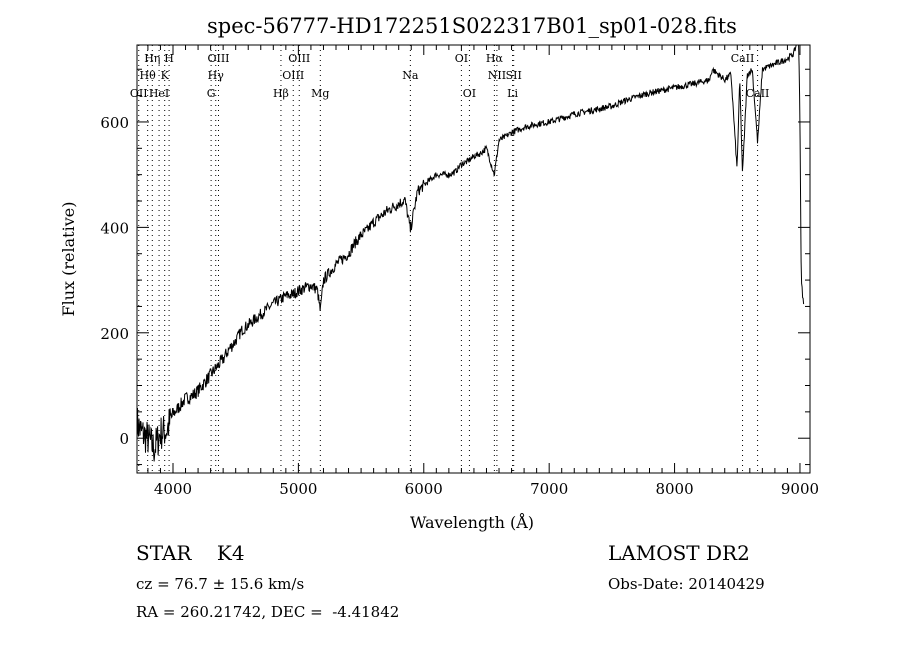  What do you see at coordinates (114, 123) in the screenshot?
I see `y-tick-label: 600` at bounding box center [114, 123].